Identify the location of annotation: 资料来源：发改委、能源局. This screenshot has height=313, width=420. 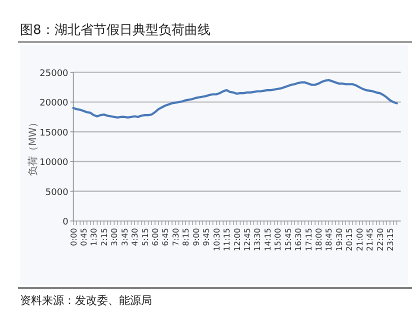
(86, 300).